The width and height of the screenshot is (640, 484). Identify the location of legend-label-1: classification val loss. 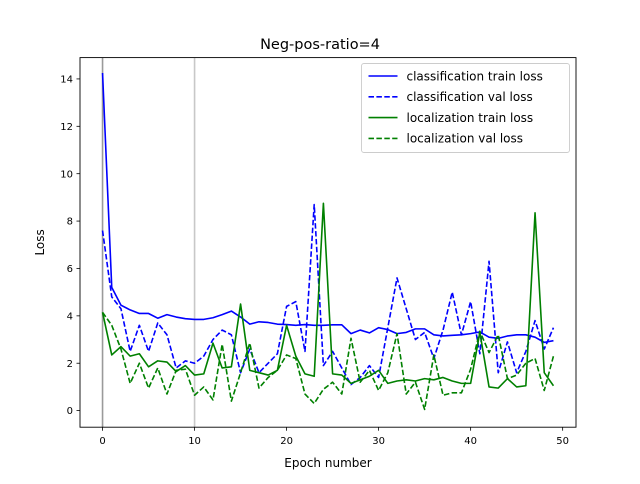
(470, 97).